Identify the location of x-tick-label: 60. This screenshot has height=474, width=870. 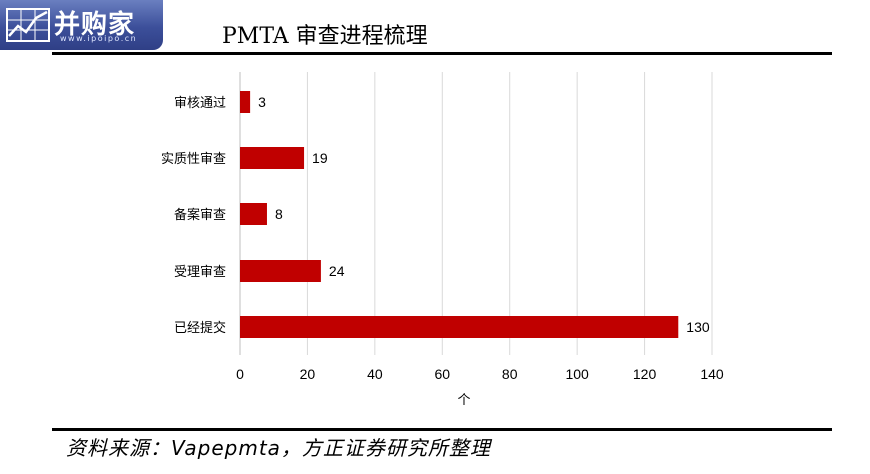
(442, 374).